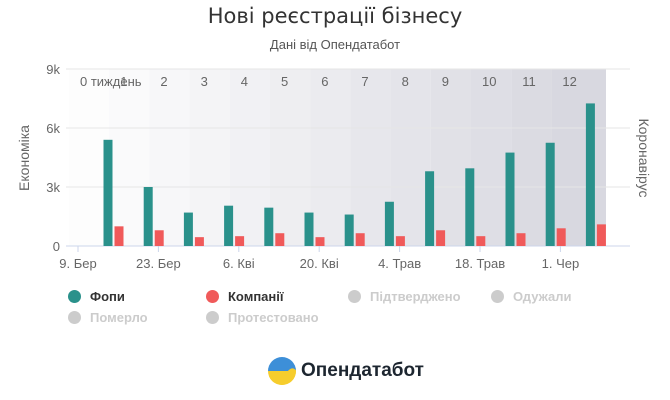  What do you see at coordinates (123, 81) in the screenshot?
I see `week-label: 1` at bounding box center [123, 81].